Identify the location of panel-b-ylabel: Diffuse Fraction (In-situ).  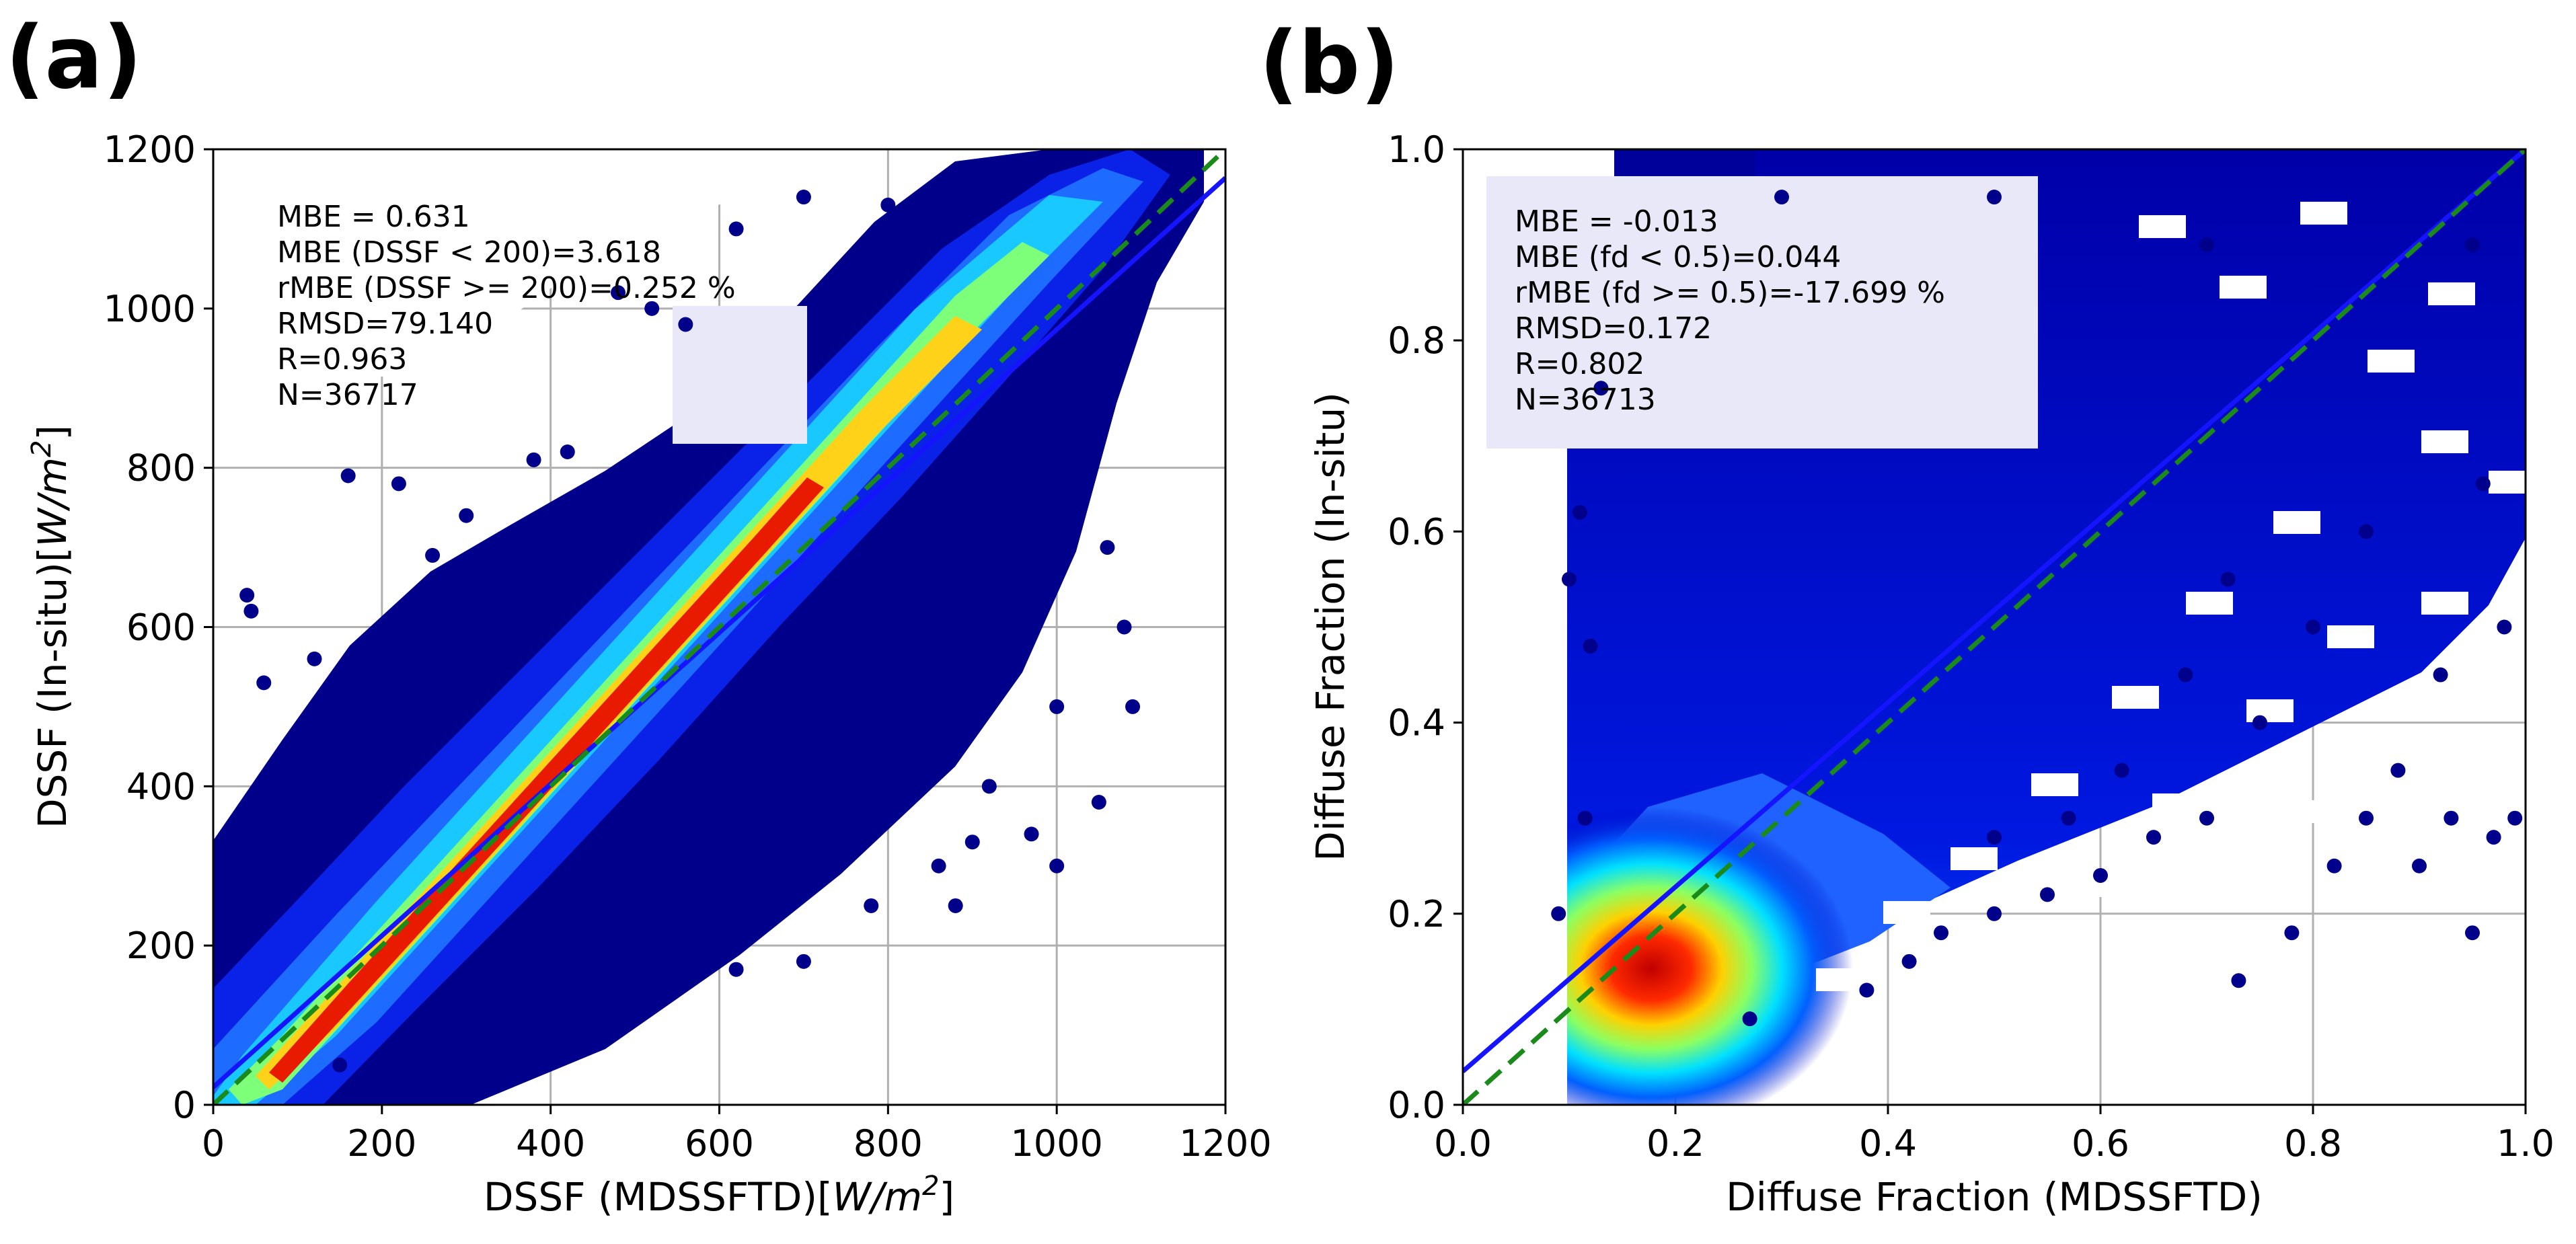
(1330, 626).